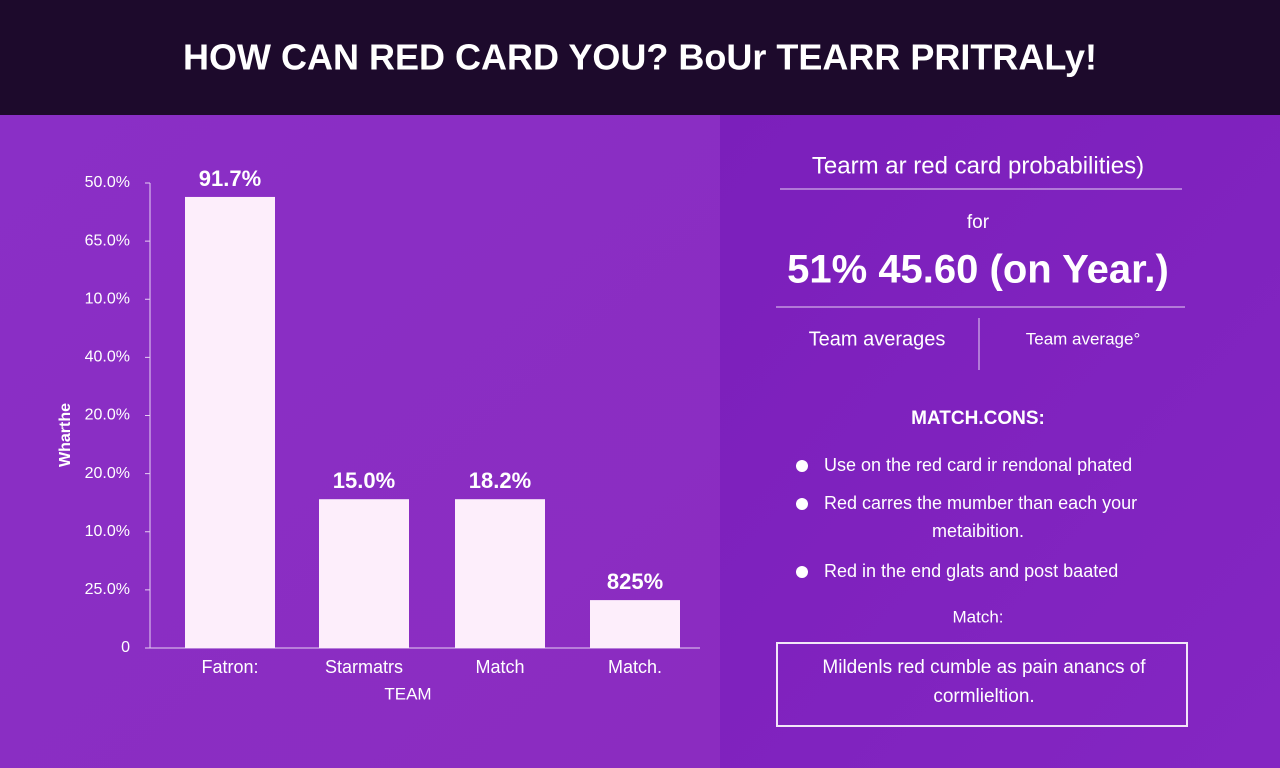 This screenshot has width=1280, height=768. What do you see at coordinates (984, 667) in the screenshot?
I see `note-line: Mildenls red cumble as pain anancs of` at bounding box center [984, 667].